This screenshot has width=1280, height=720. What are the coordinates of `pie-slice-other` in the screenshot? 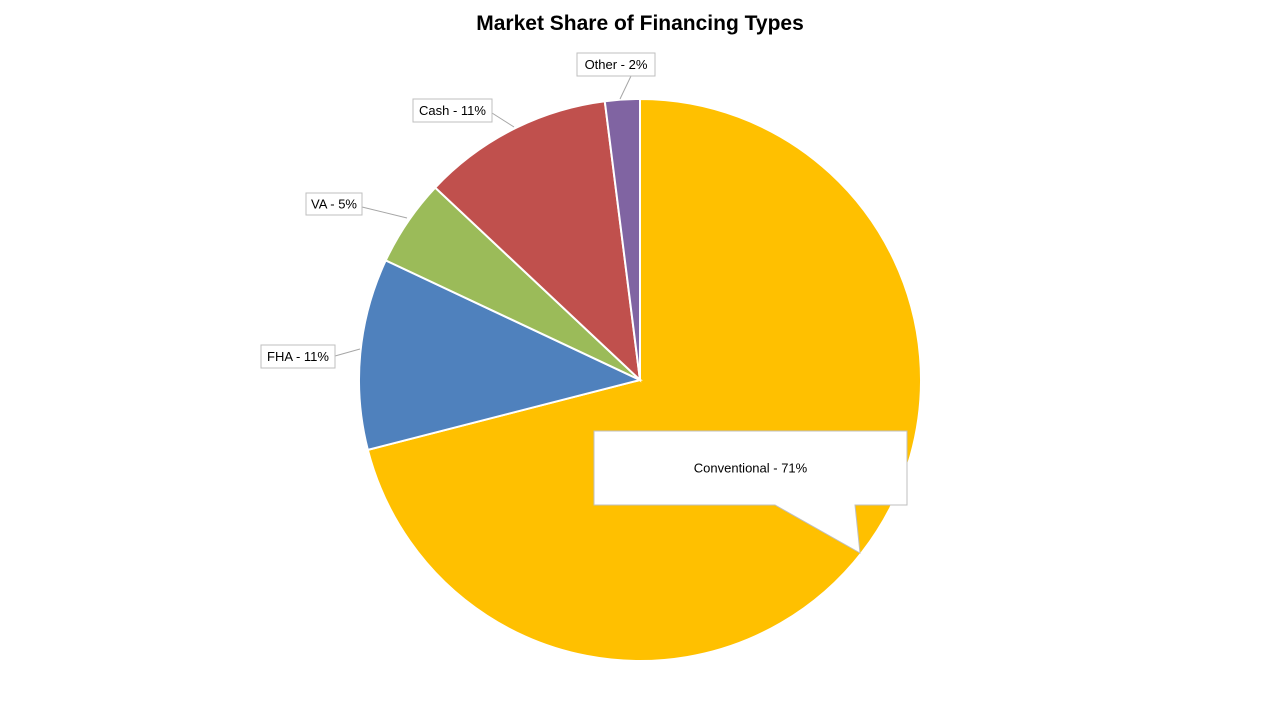 It's located at (622, 239).